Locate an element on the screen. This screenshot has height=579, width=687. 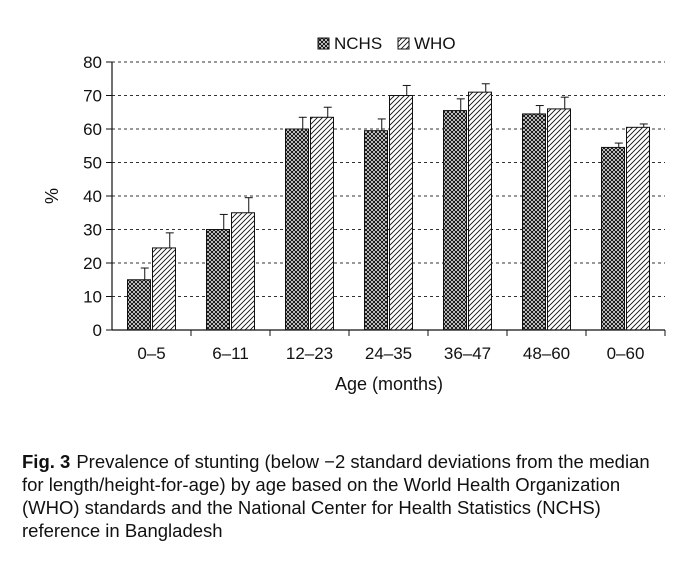
y-tick-label: 40 is located at coordinates (92, 196).